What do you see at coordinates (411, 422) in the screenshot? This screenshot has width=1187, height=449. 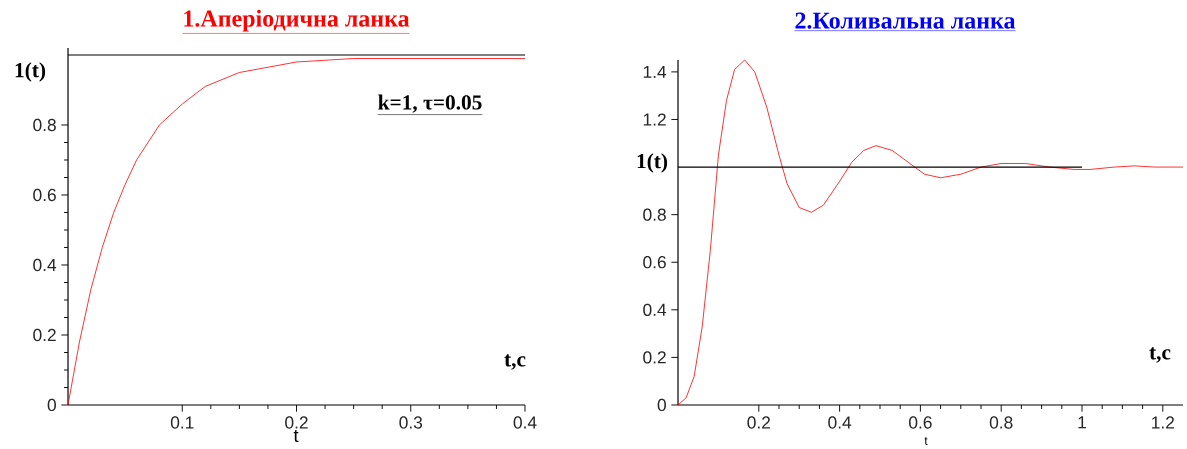 I see `x-tick-label: 0.3` at bounding box center [411, 422].